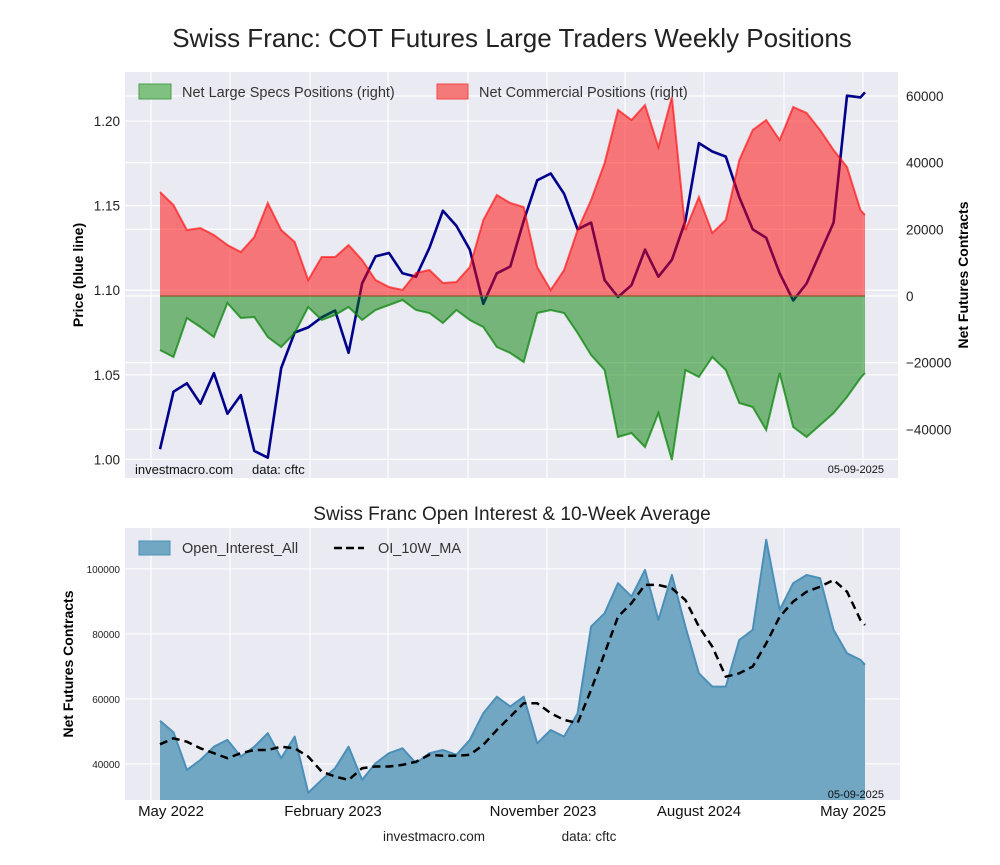  Describe the element at coordinates (928, 429) in the screenshot. I see `net-contracts-tick-label: −40000` at that location.